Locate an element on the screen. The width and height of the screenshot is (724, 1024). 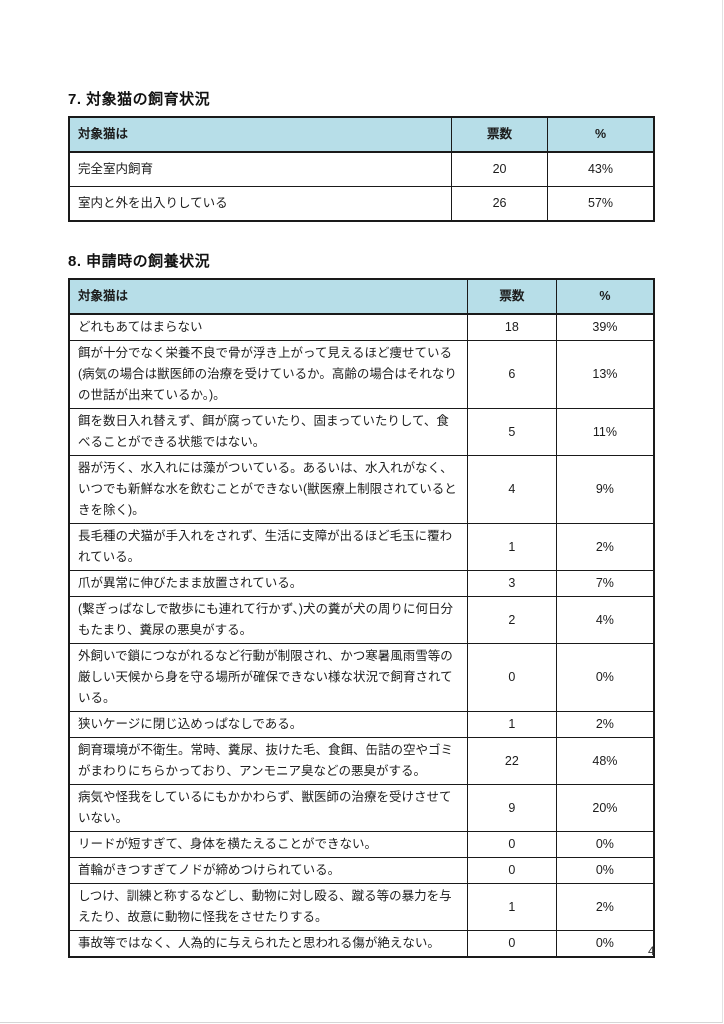
table-row: 長毛種の犬猫が手入れをされず、生活に支障が出るほど毛玉に覆われている。 1 2% is located at coordinates (361, 547).